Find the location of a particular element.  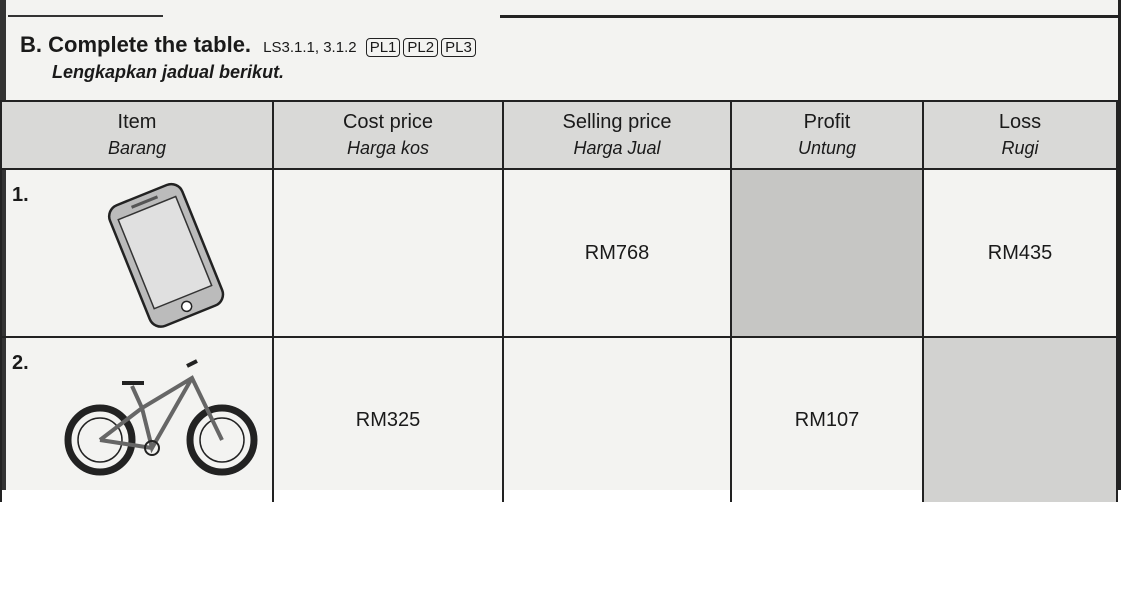

loss-cell-shaded is located at coordinates (1020, 419).